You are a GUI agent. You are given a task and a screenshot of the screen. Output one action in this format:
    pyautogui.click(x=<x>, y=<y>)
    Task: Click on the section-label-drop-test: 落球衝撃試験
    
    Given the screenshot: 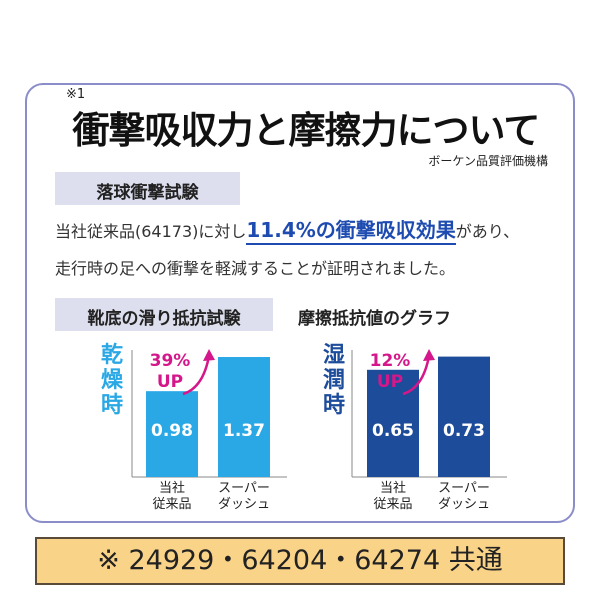 What is the action you would take?
    pyautogui.click(x=147, y=188)
    